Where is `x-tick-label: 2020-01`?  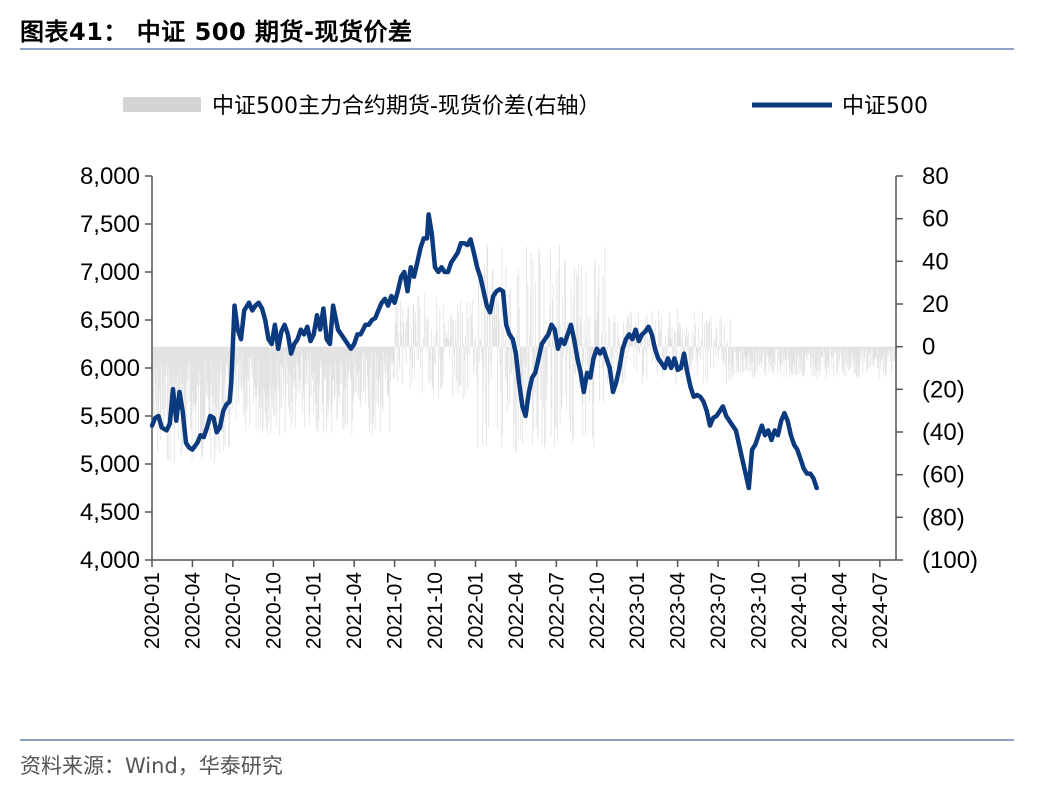
x-tick-label: 2020-01 is located at coordinates (152, 610).